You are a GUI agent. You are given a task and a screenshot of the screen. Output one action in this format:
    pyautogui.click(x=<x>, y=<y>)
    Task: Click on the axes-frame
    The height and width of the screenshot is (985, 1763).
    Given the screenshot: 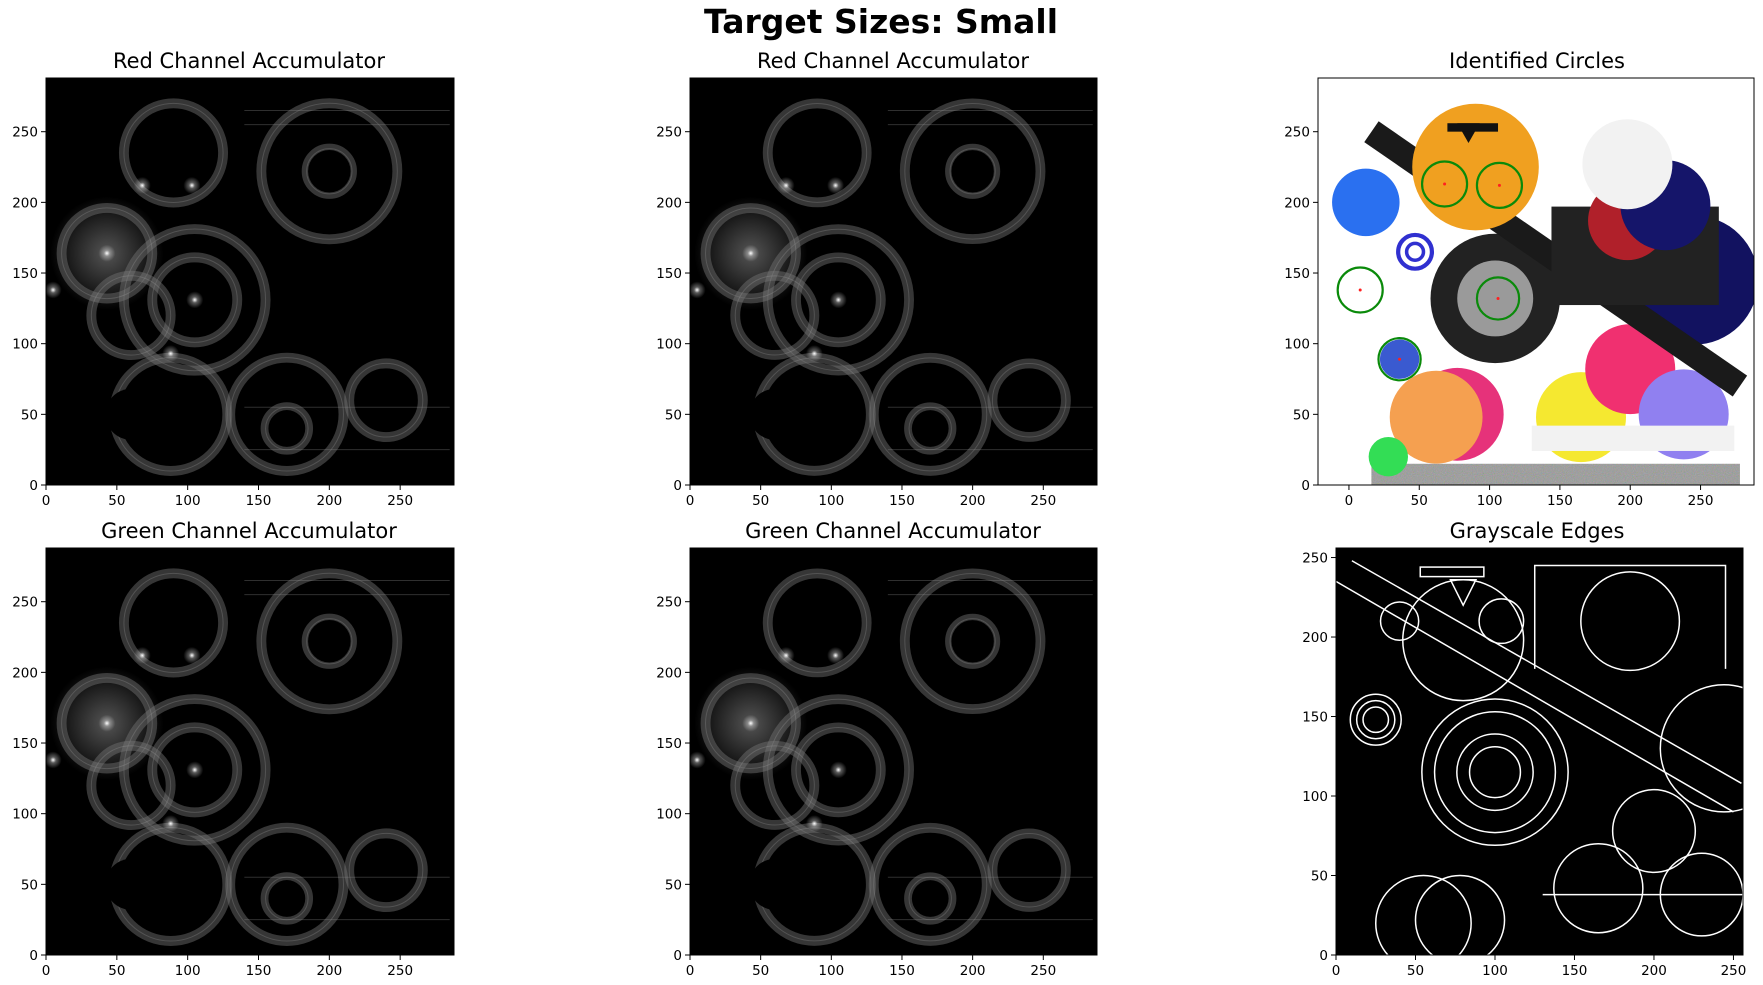 What is the action you would take?
    pyautogui.click(x=250, y=751)
    